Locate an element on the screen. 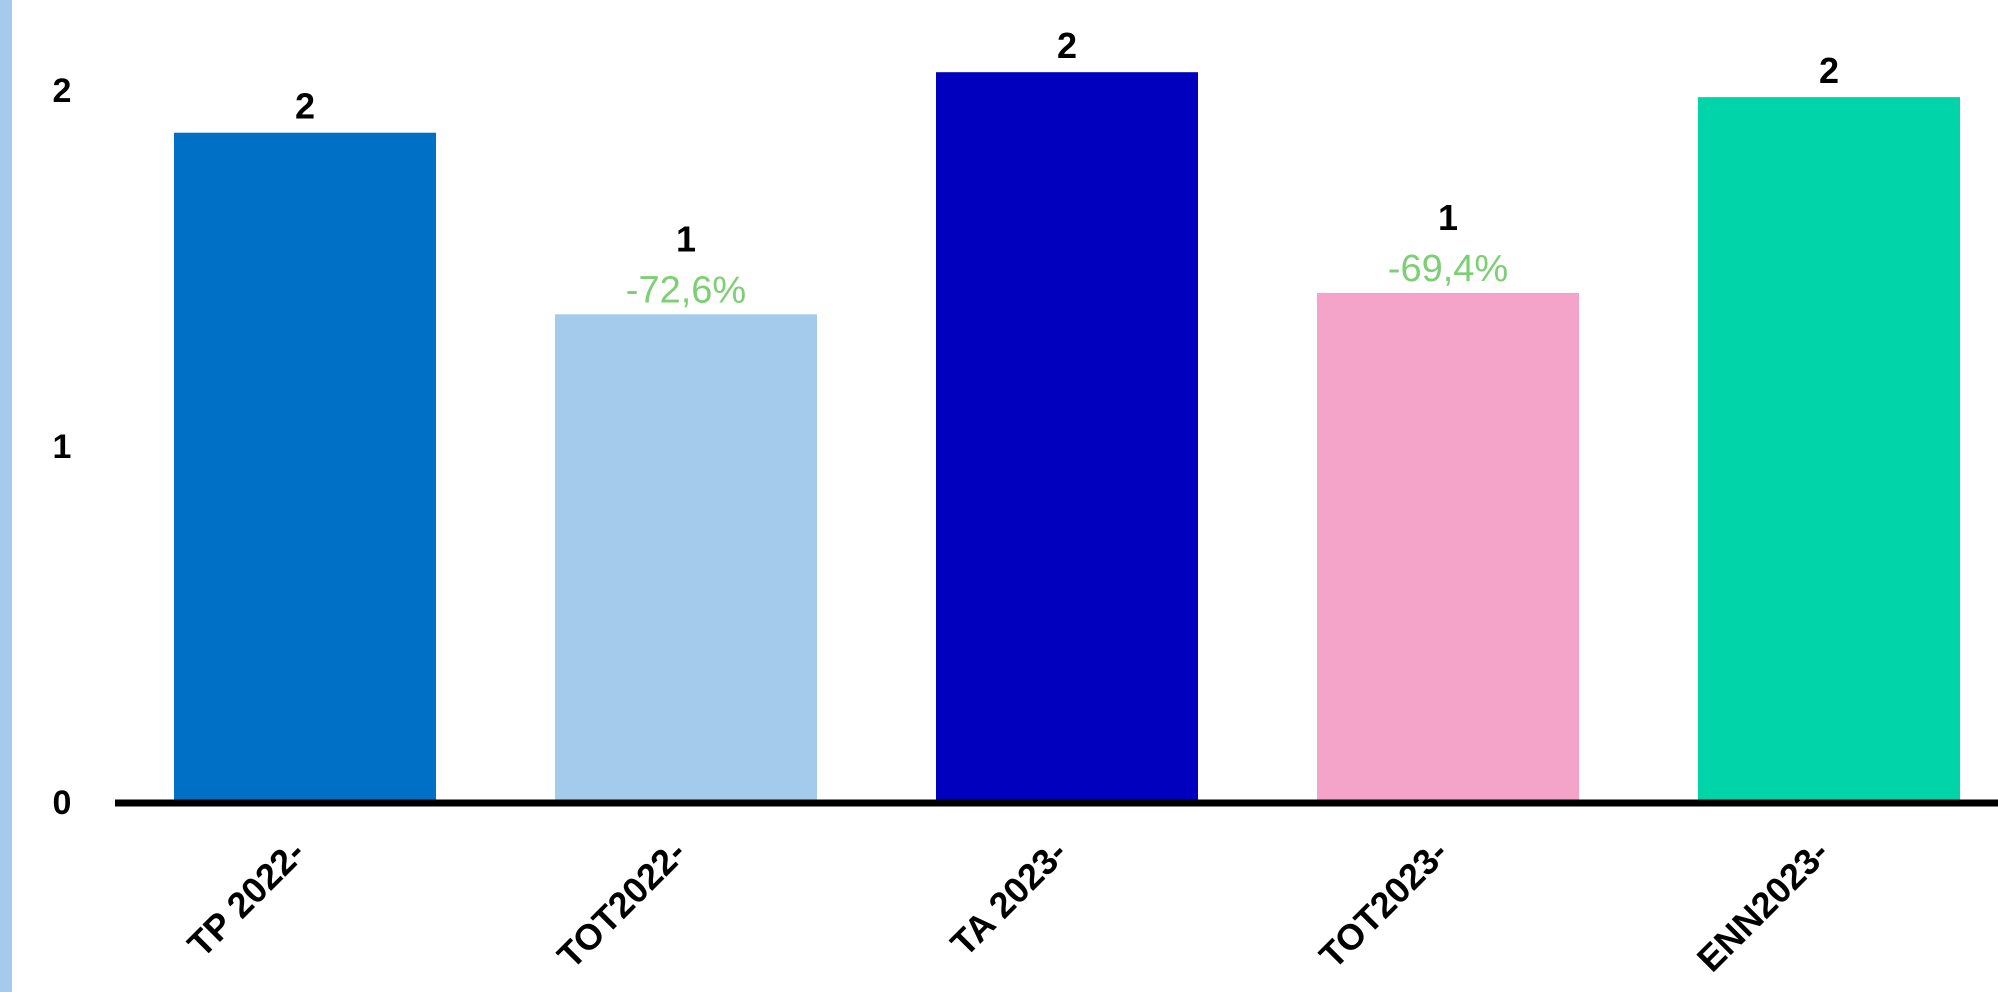  y-tick-label: 1 is located at coordinates (62, 447).